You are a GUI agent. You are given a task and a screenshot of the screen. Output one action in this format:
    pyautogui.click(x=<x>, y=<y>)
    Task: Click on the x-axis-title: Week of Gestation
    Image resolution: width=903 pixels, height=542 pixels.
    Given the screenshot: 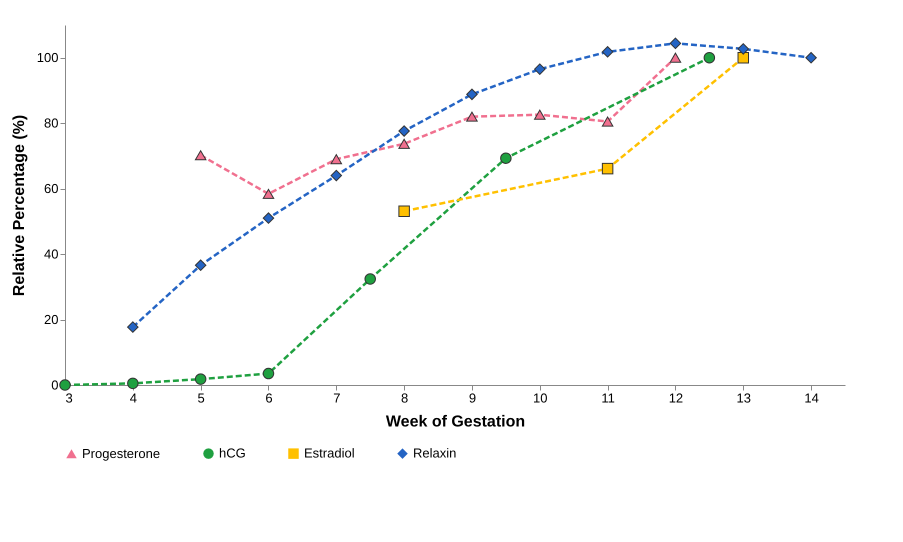 What is the action you would take?
    pyautogui.click(x=456, y=422)
    